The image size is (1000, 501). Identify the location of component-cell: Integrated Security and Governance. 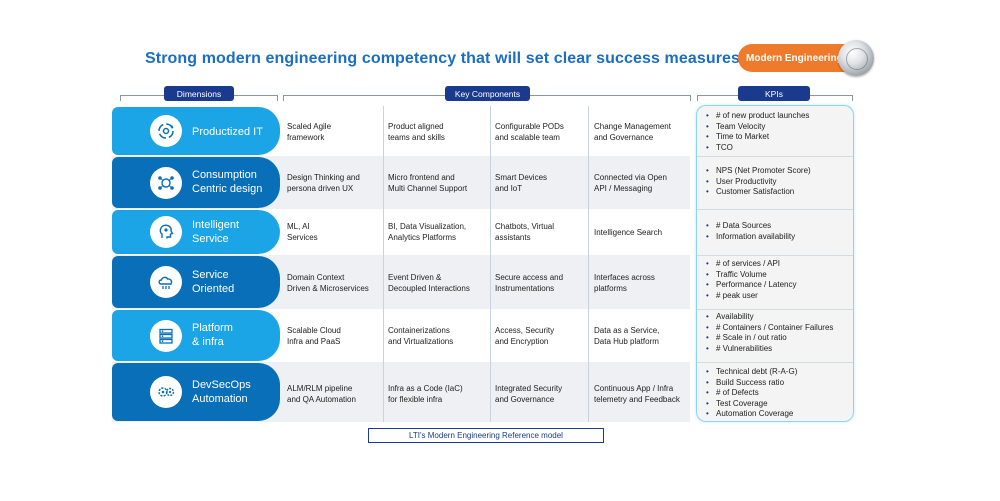
(529, 394).